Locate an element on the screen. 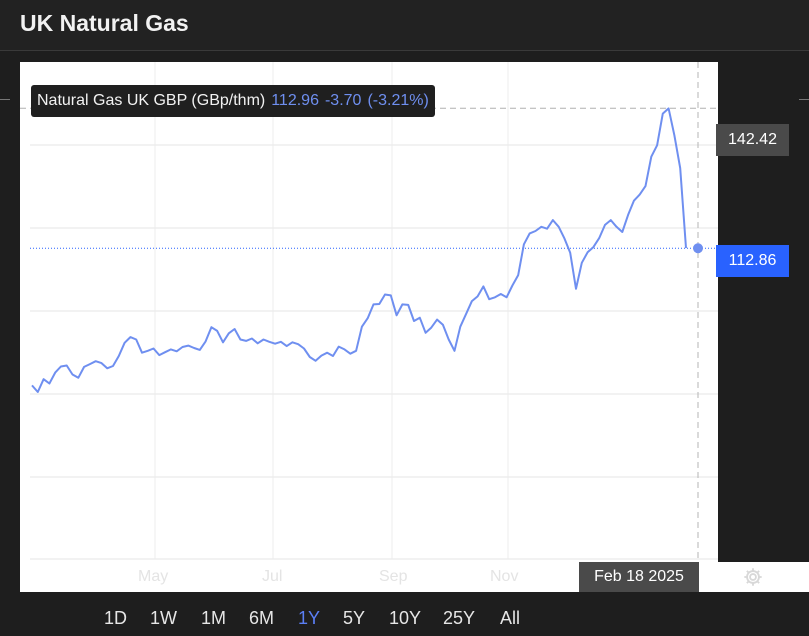  range-button-all: All is located at coordinates (510, 618).